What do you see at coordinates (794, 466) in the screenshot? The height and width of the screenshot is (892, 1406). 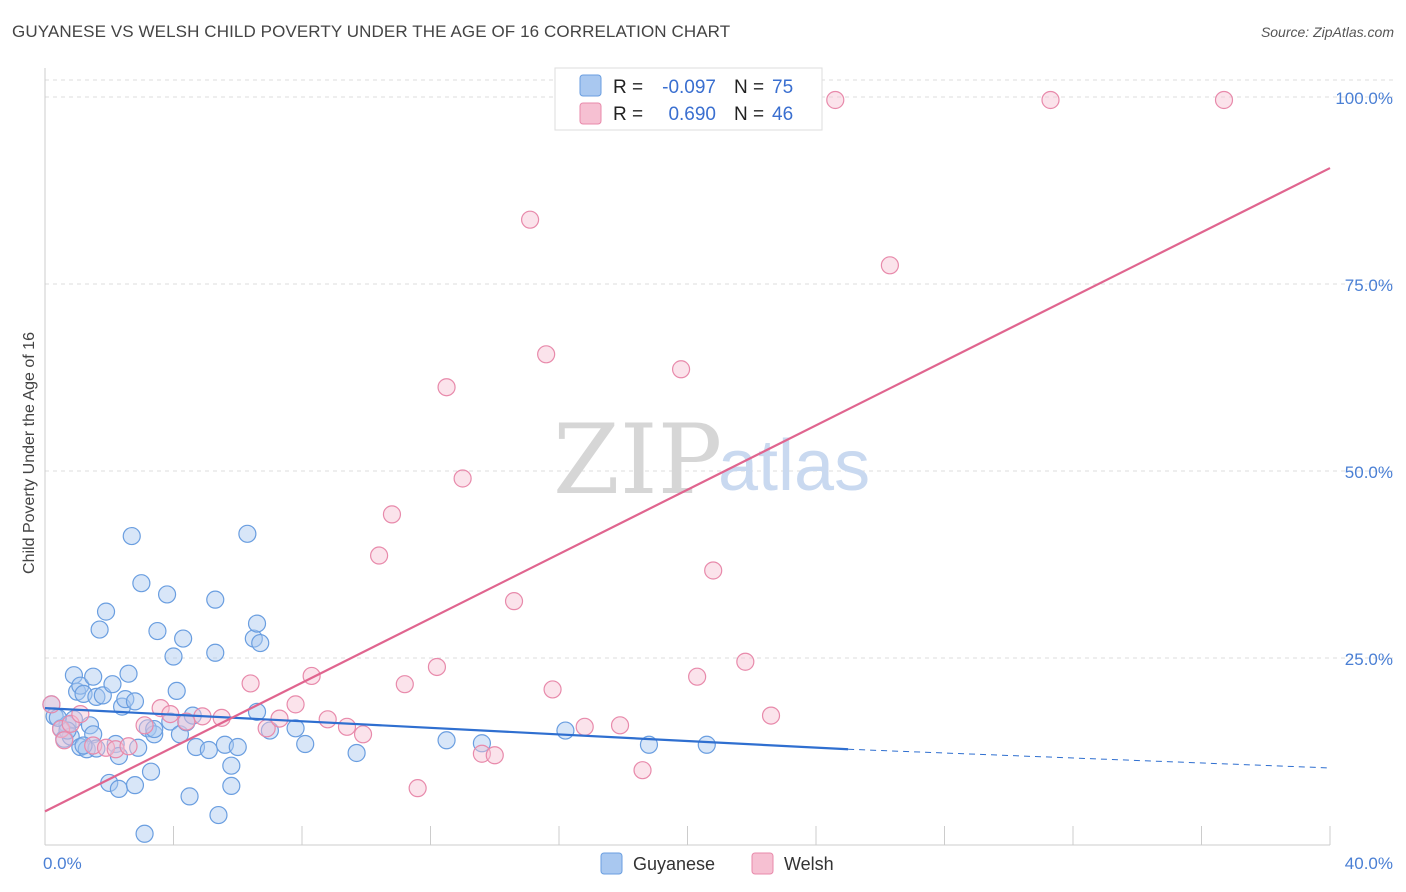 I see `watermark-atlas: atlas` at bounding box center [794, 466].